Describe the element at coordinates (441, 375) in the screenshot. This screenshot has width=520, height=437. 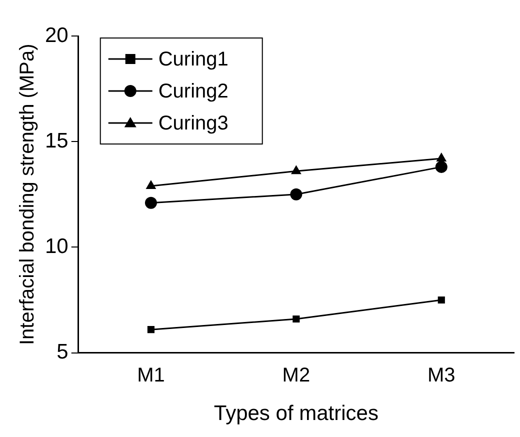
I see `x-tick-label: M3` at that location.